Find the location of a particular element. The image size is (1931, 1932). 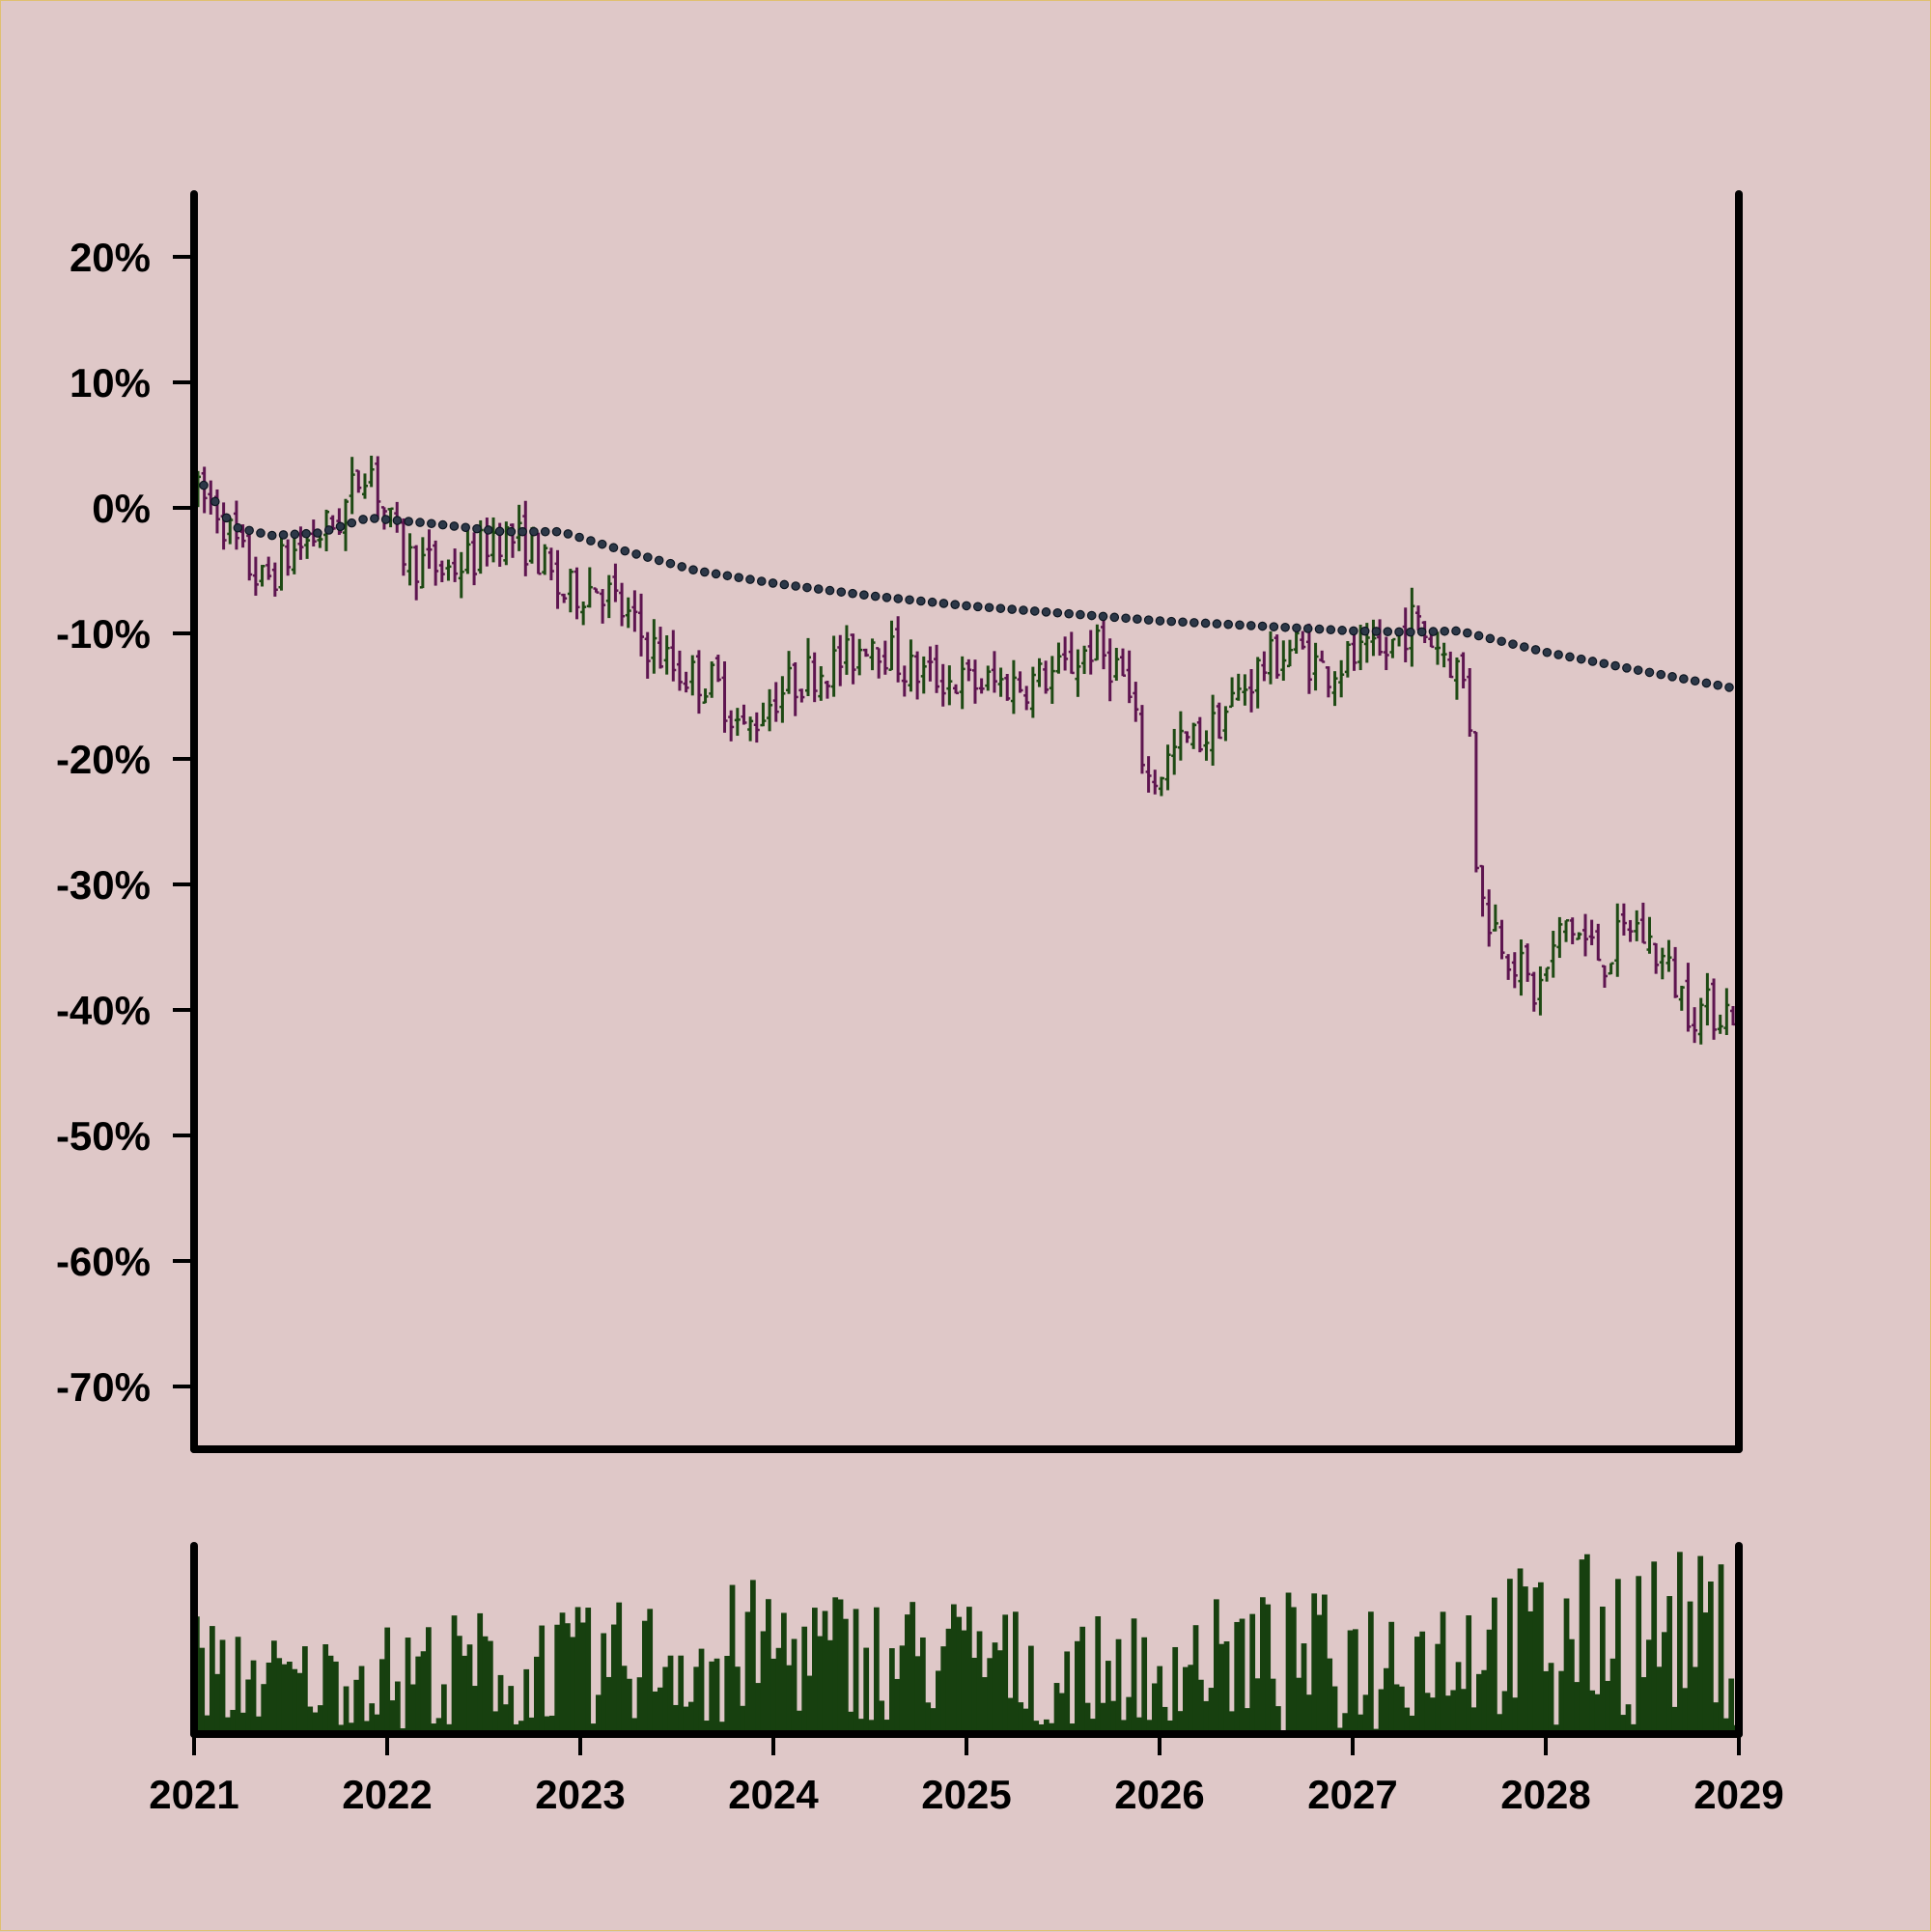

y-tick-label: -60% is located at coordinates (103, 1262).